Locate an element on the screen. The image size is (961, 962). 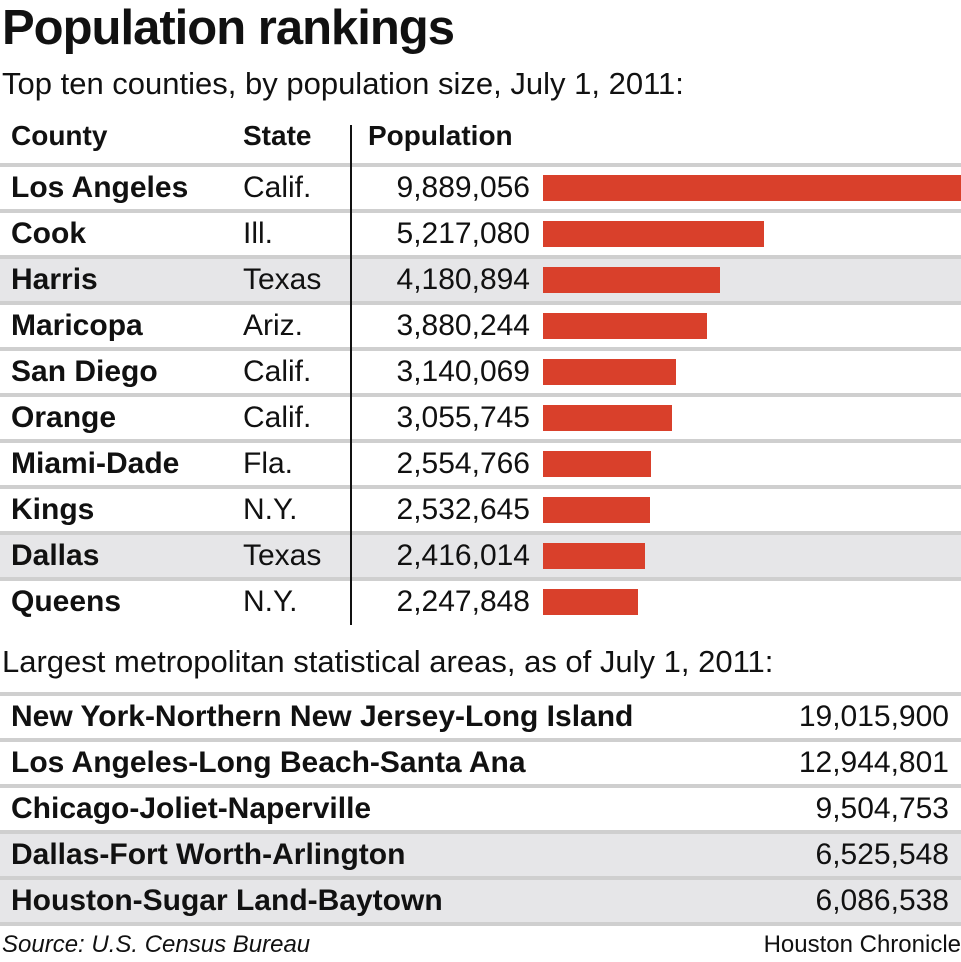
metro-population: 19,015,900 is located at coordinates (873, 716).